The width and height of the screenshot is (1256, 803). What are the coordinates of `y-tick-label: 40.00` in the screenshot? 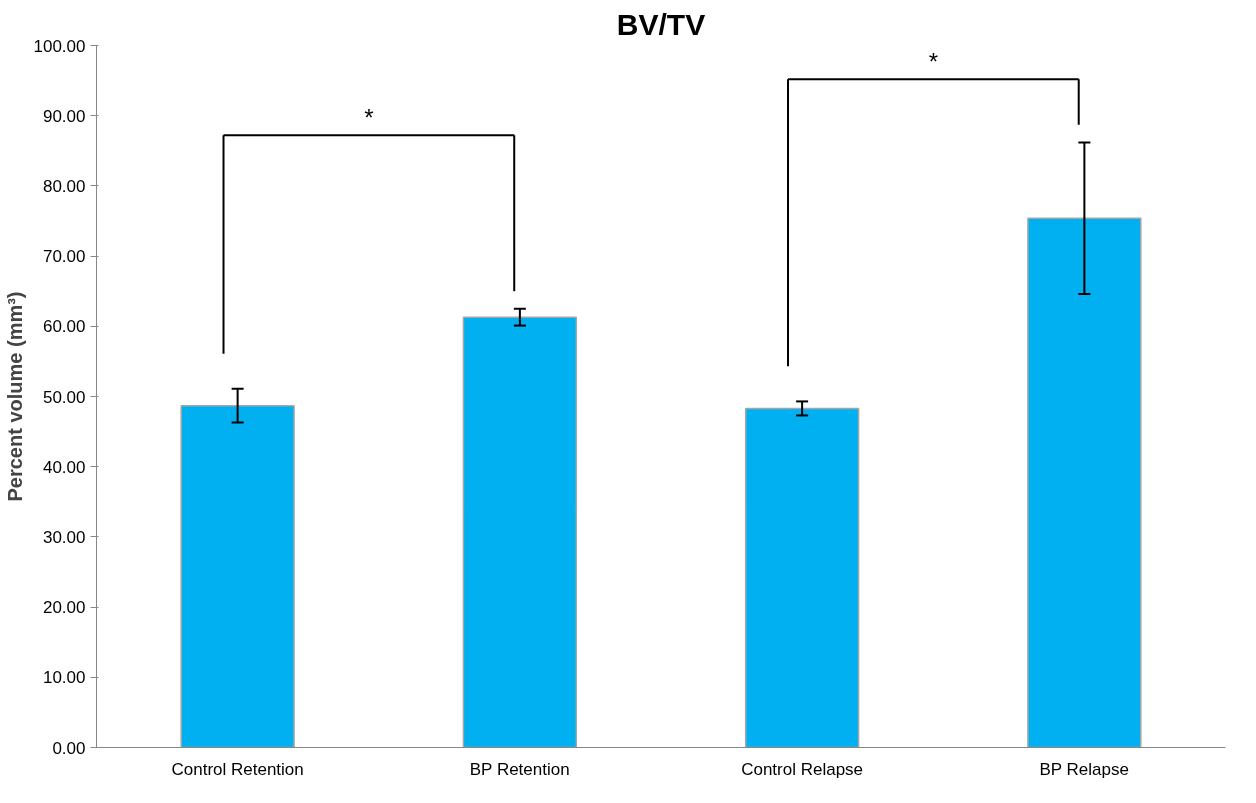 It's located at (64, 467).